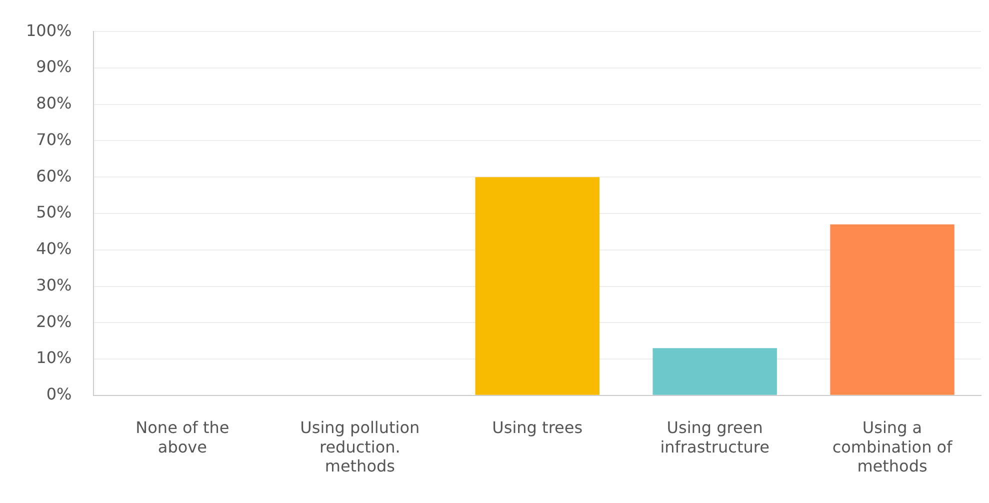 The width and height of the screenshot is (989, 503). What do you see at coordinates (892, 447) in the screenshot?
I see `x-tick-label: Using a combination of methods` at bounding box center [892, 447].